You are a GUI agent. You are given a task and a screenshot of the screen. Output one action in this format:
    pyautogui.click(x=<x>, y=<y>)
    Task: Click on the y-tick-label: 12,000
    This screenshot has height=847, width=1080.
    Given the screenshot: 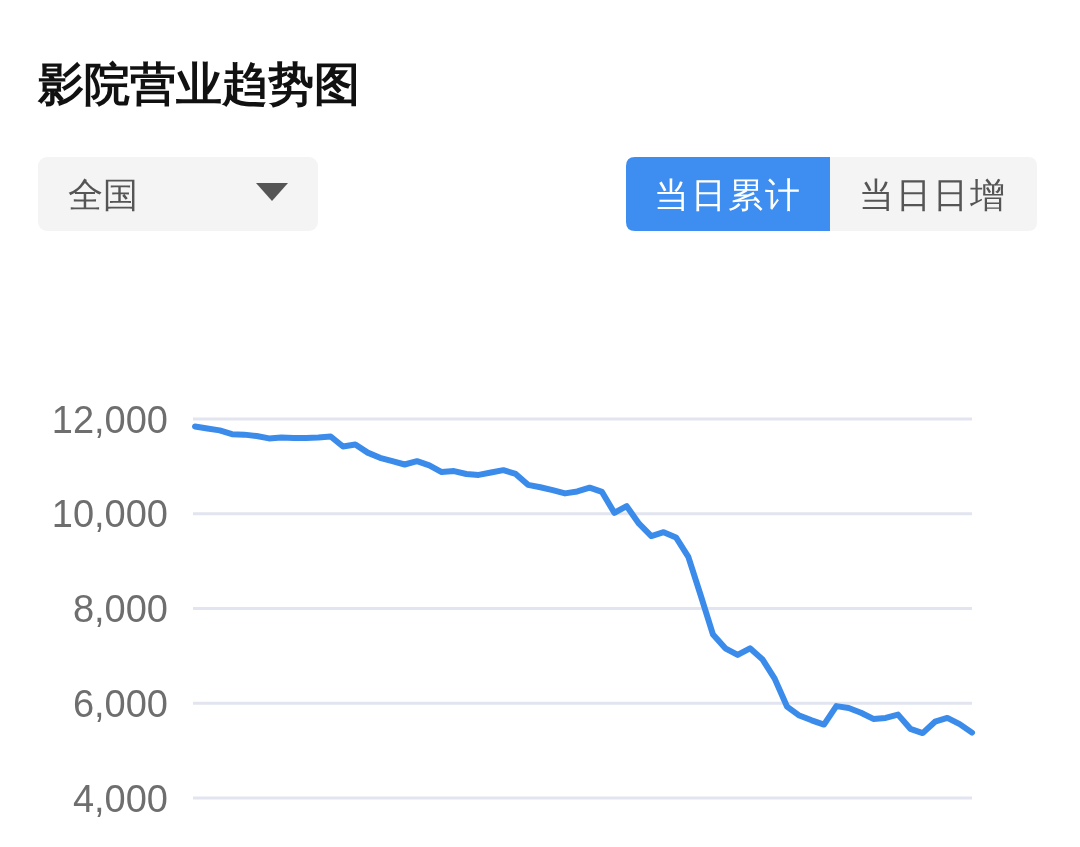 What is the action you would take?
    pyautogui.click(x=109, y=419)
    